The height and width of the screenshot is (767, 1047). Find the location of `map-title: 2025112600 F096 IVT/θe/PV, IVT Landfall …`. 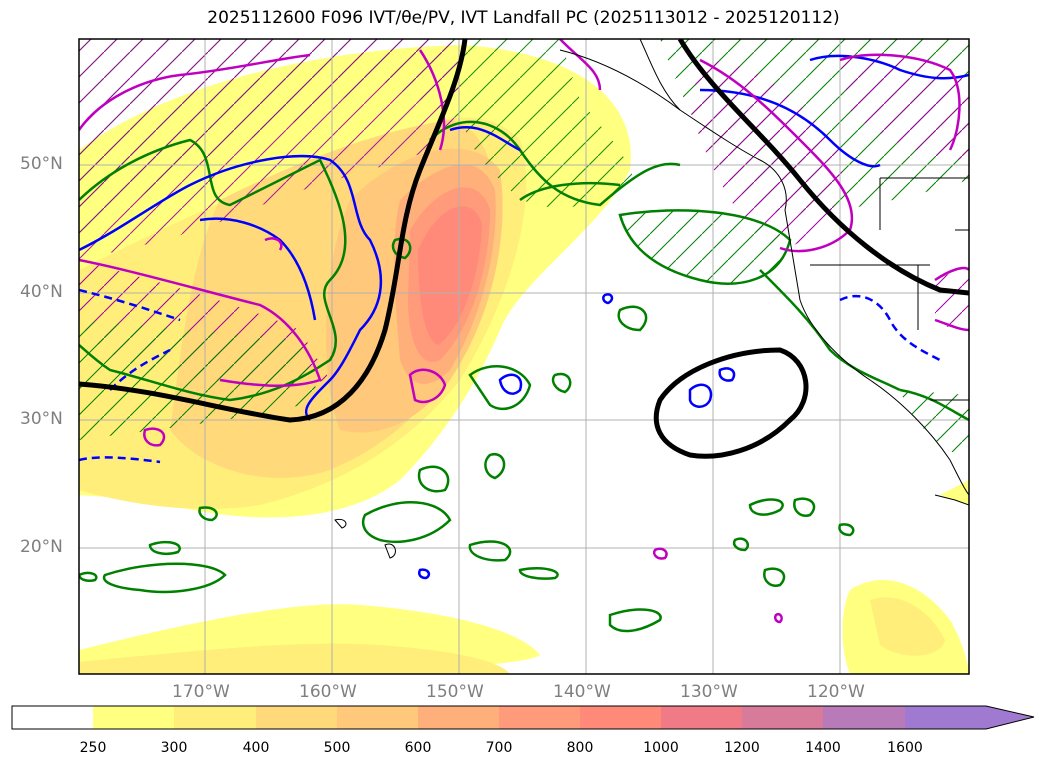

map-title: 2025112600 F096 IVT/θe/PV, IVT Landfall … is located at coordinates (523, 18).